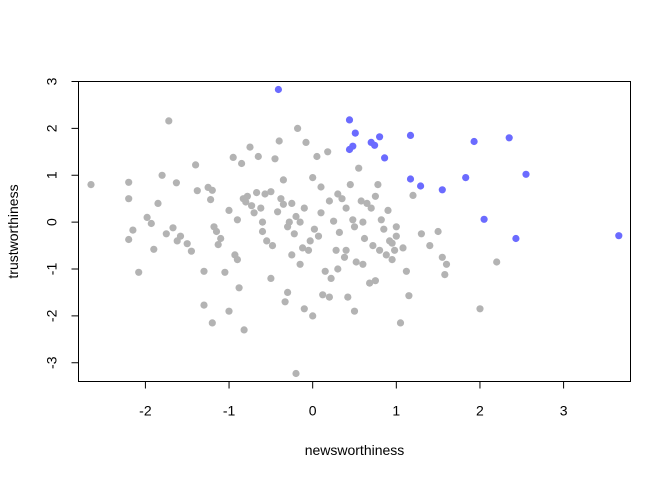 The width and height of the screenshot is (672, 480). What do you see at coordinates (145, 411) in the screenshot?
I see `x-tick-label: -2` at bounding box center [145, 411].